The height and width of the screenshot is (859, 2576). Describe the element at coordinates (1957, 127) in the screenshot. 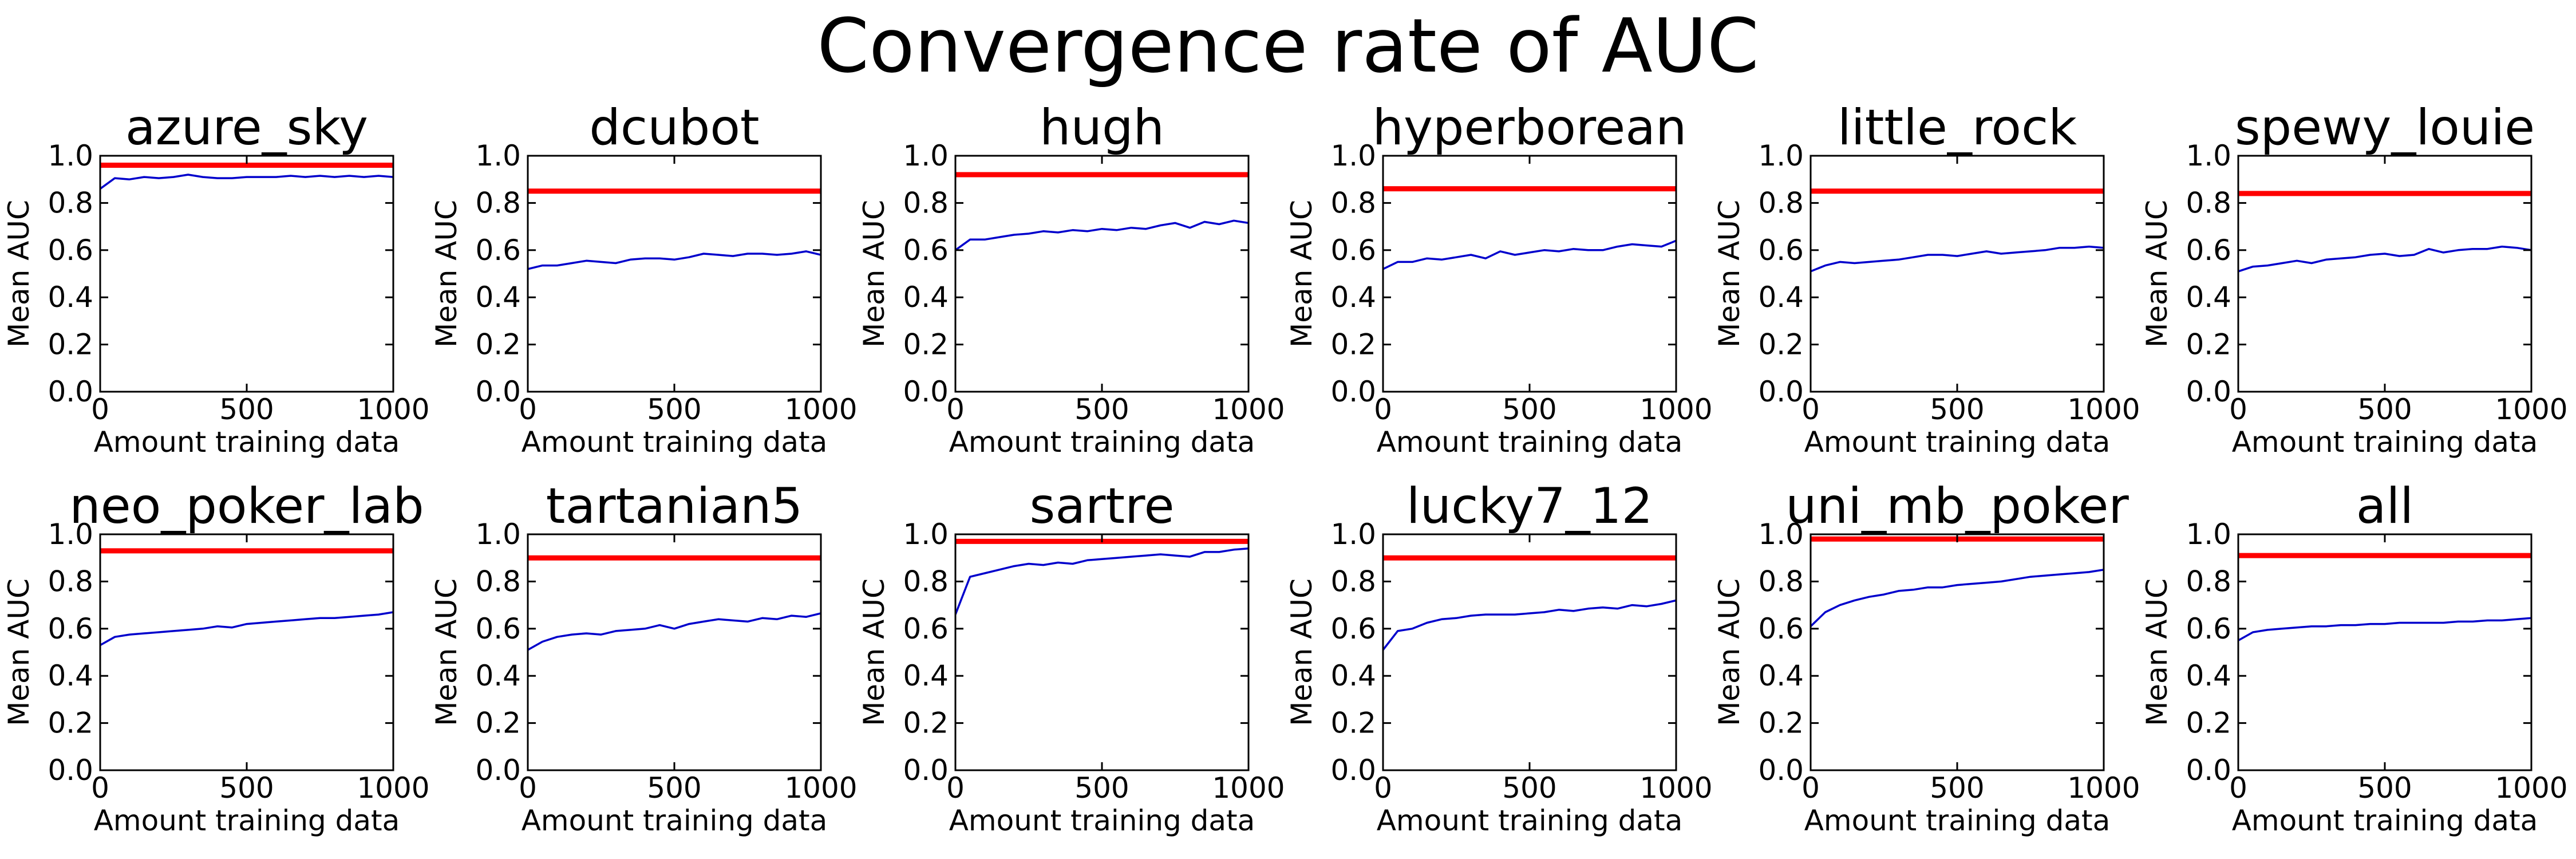

I see `subplot-title: little_rock` at that location.